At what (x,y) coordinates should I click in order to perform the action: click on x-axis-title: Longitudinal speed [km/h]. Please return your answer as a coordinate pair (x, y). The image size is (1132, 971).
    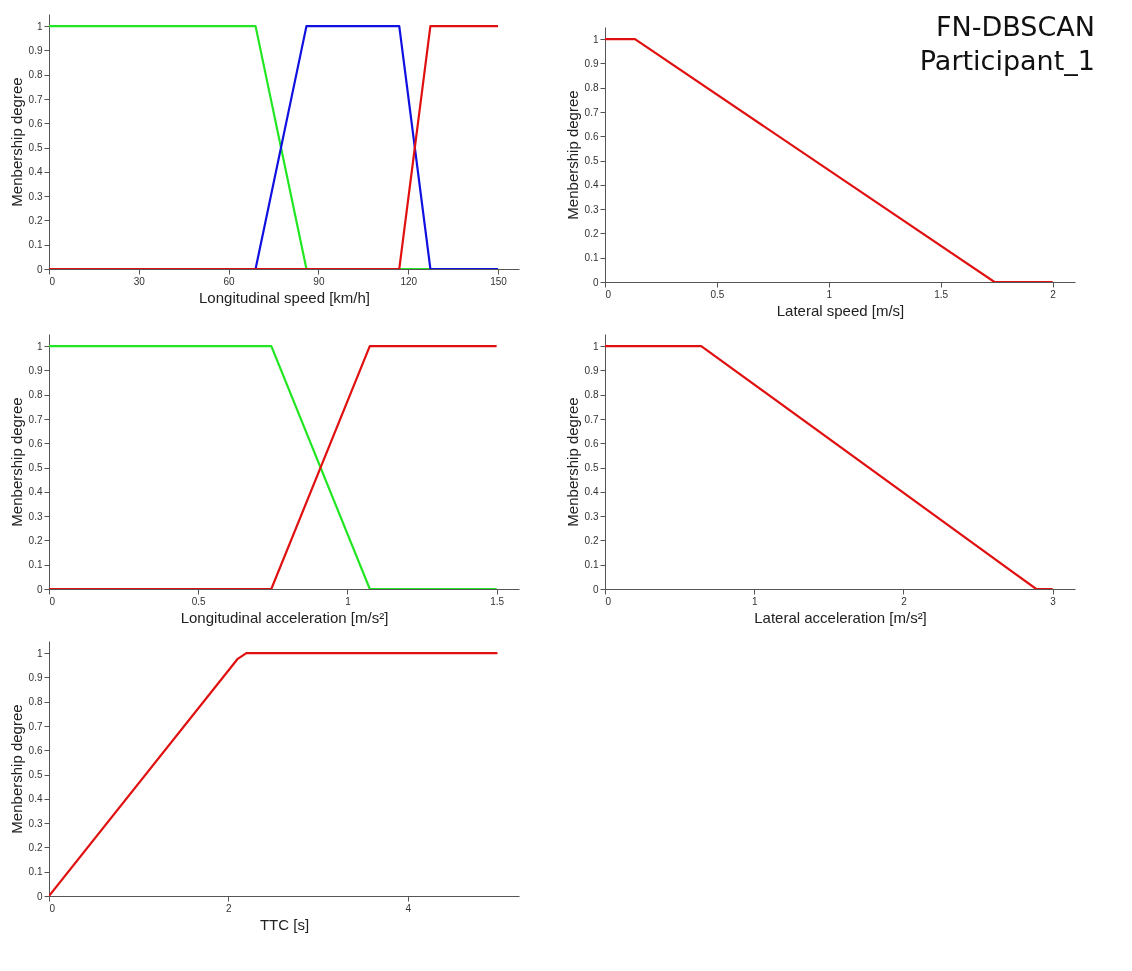
    Looking at the image, I should click on (284, 297).